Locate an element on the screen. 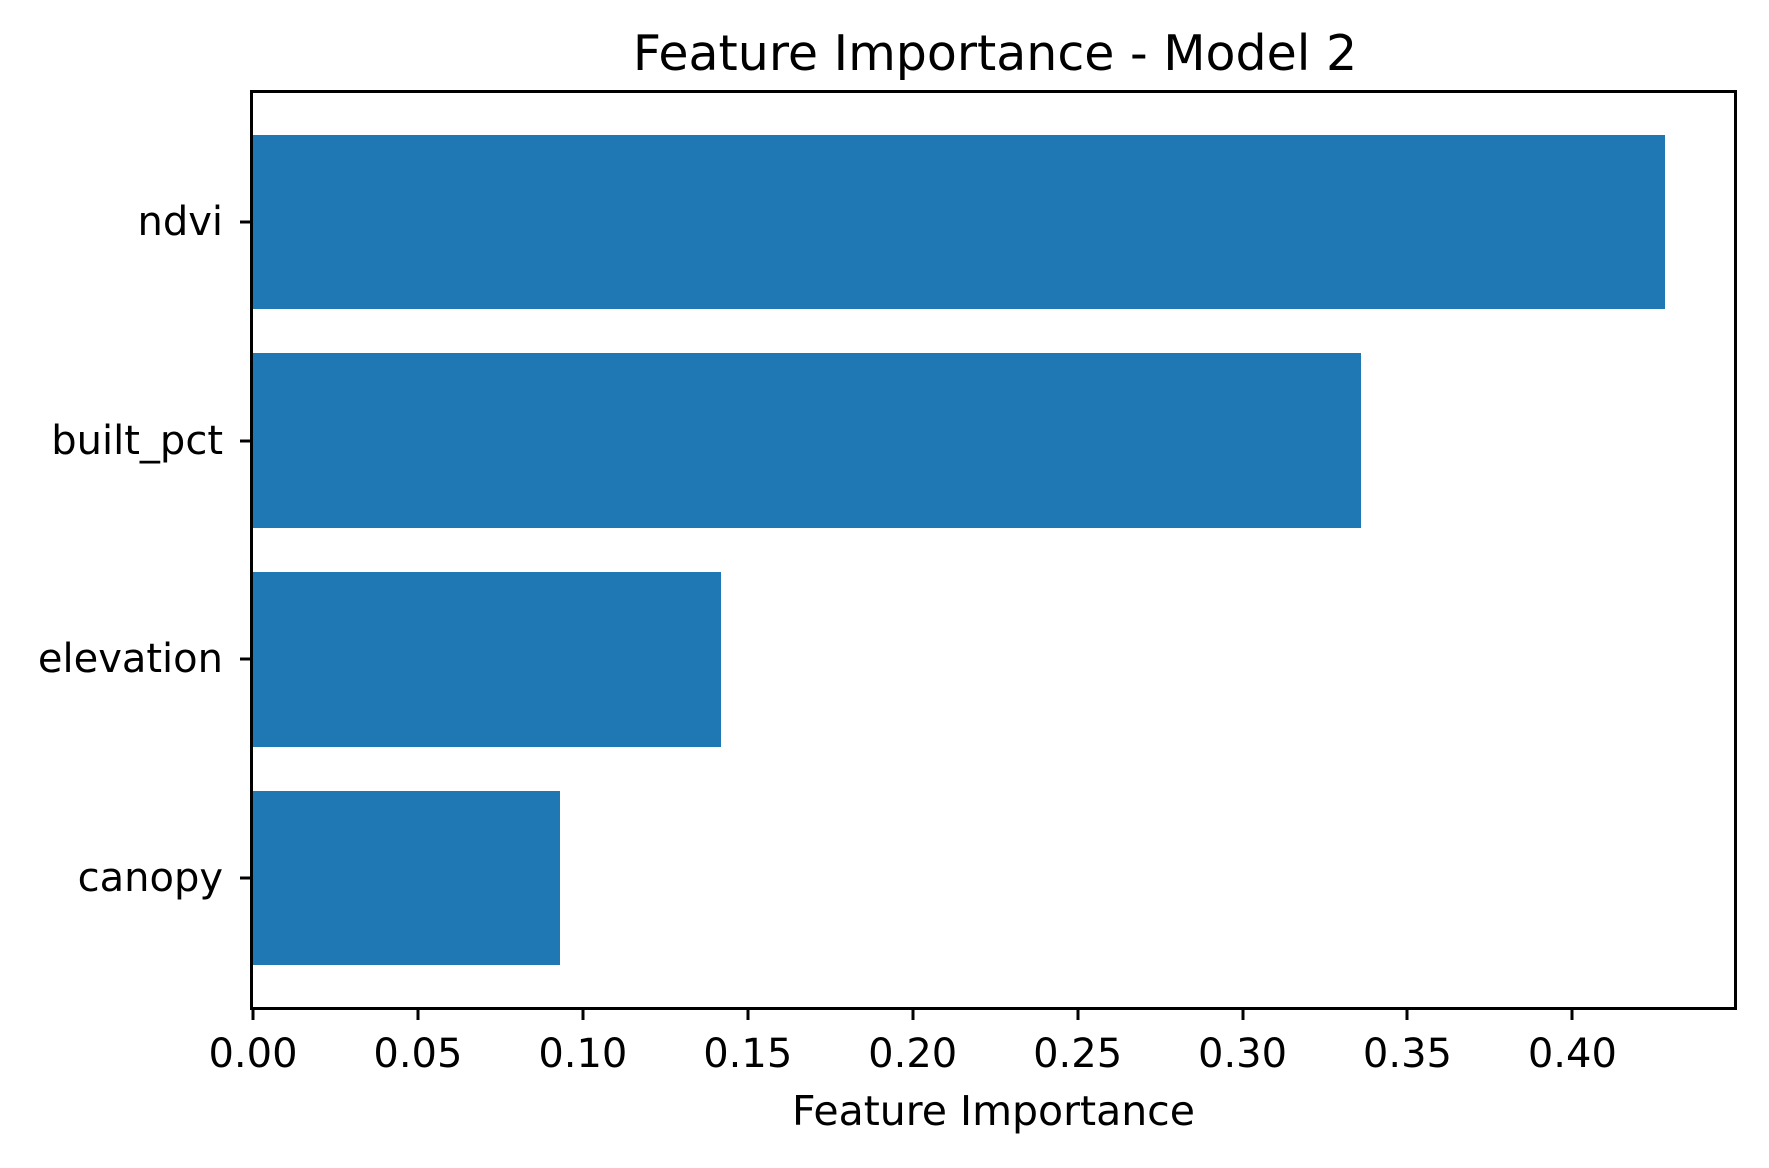 This screenshot has width=1769, height=1168. y-tick-label-canopy: canopy is located at coordinates (150, 877).